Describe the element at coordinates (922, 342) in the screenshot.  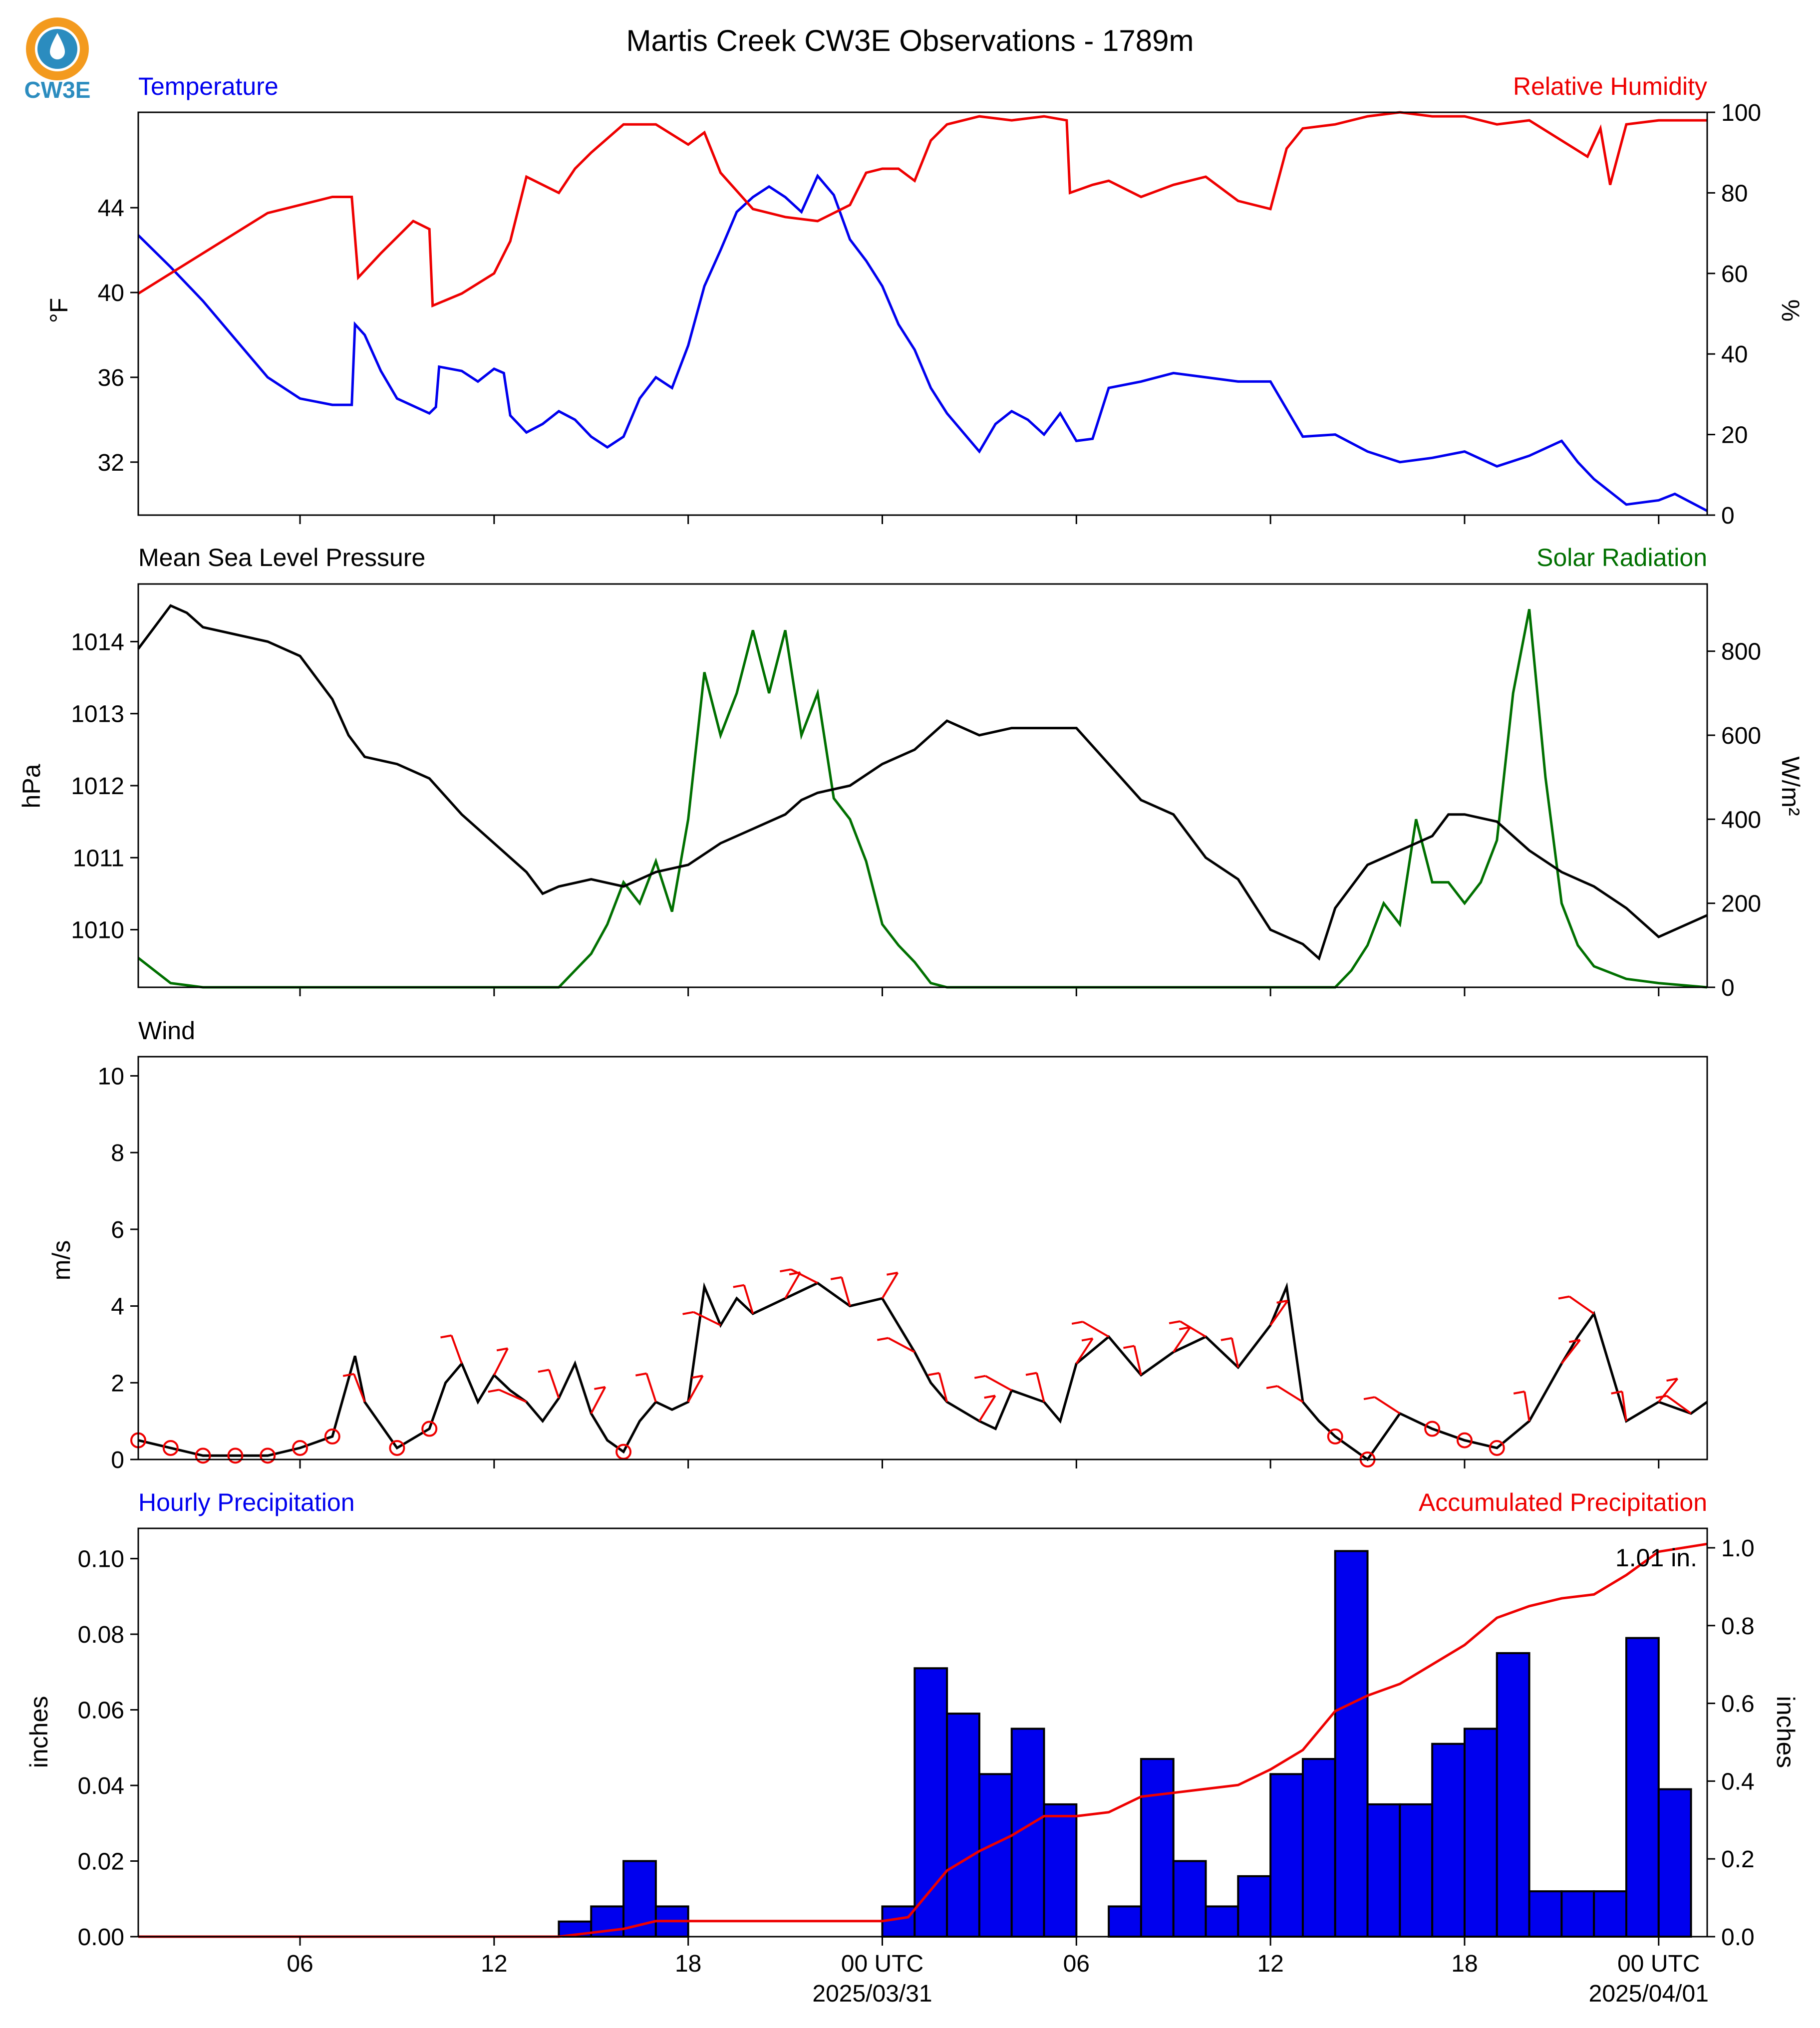
I see `temperature-line` at that location.